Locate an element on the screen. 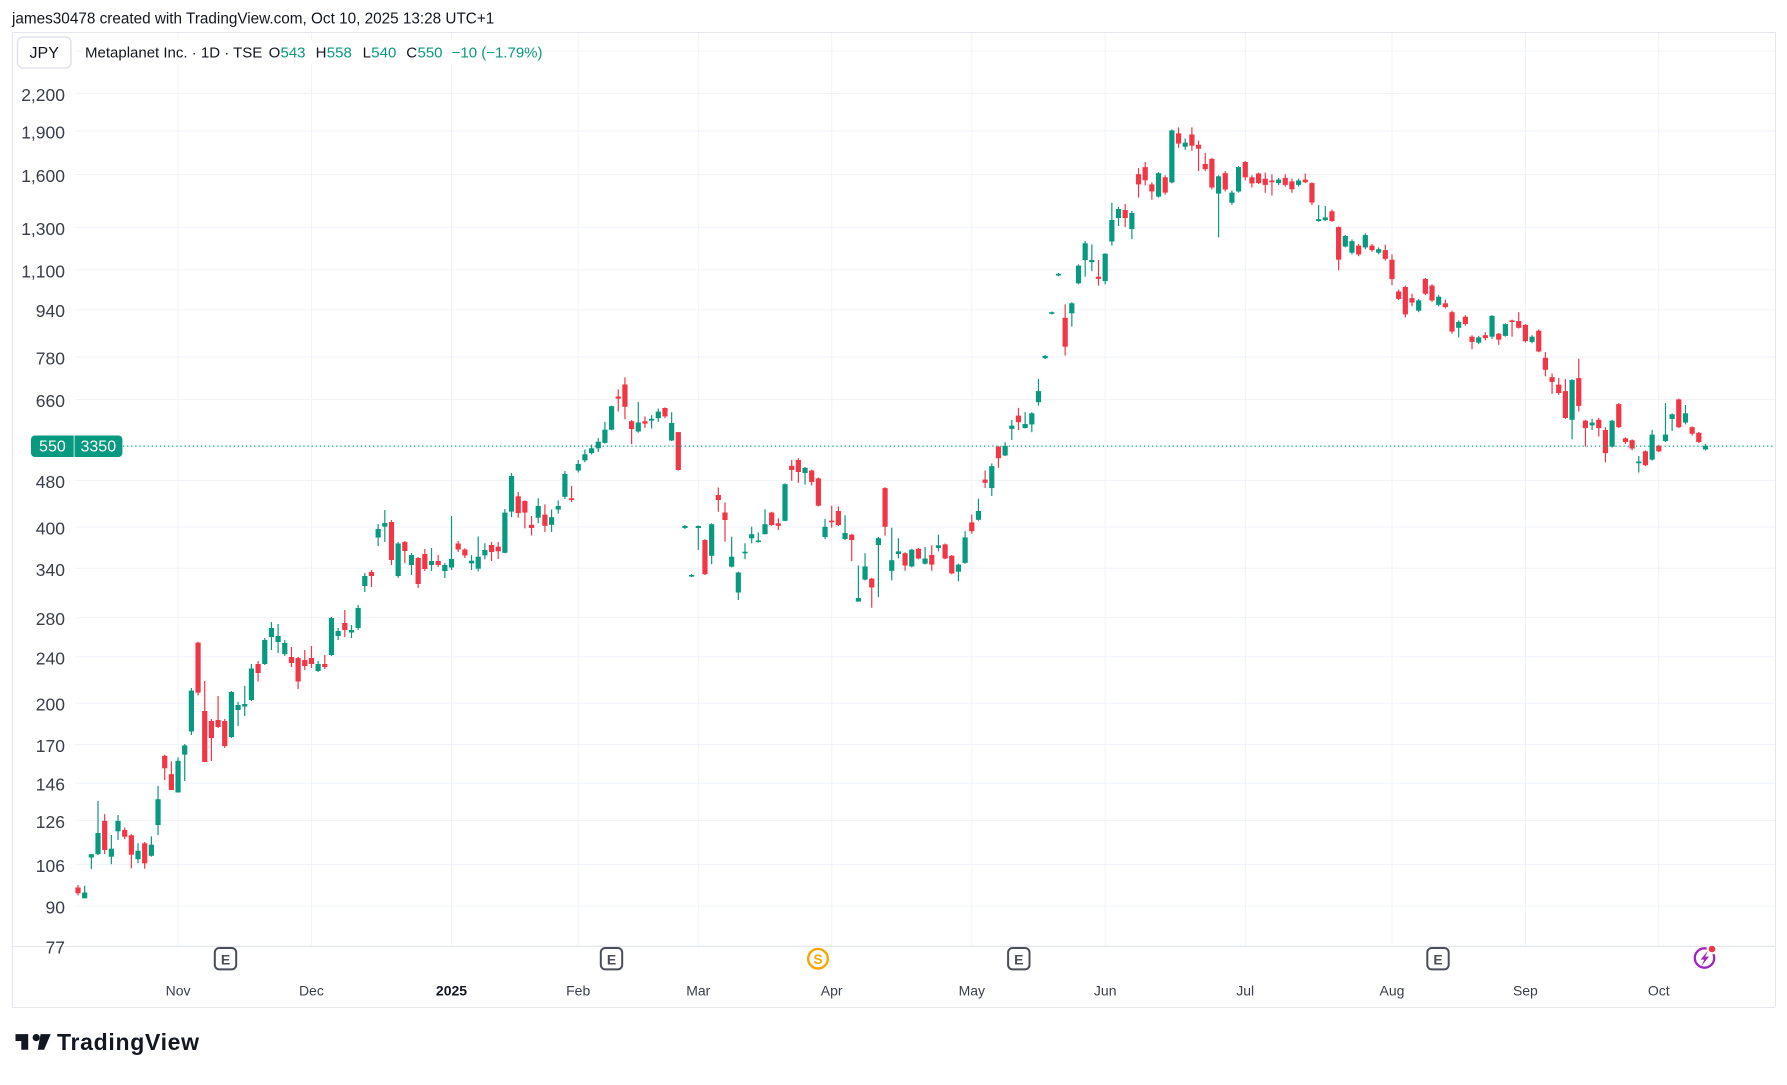  svg-text: Dec is located at coordinates (311, 991).